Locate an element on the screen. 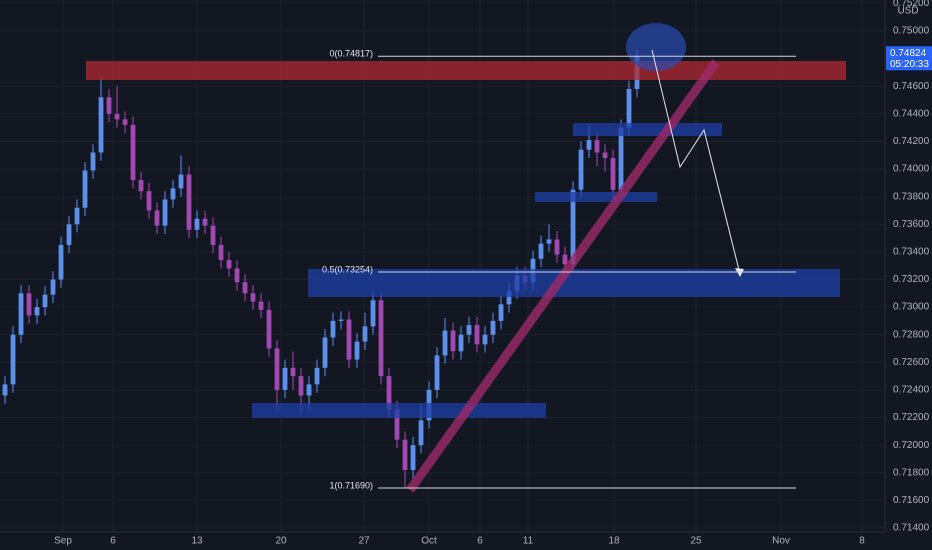 The height and width of the screenshot is (550, 932). y-tick-label: 0.73600 is located at coordinates (911, 224).